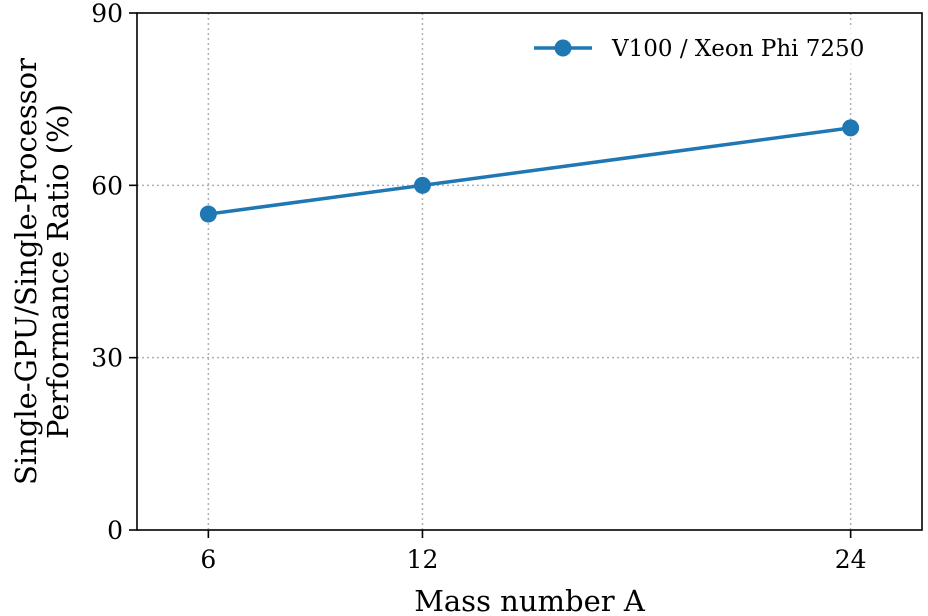  Describe the element at coordinates (115, 530) in the screenshot. I see `y-tick-label: 0` at that location.